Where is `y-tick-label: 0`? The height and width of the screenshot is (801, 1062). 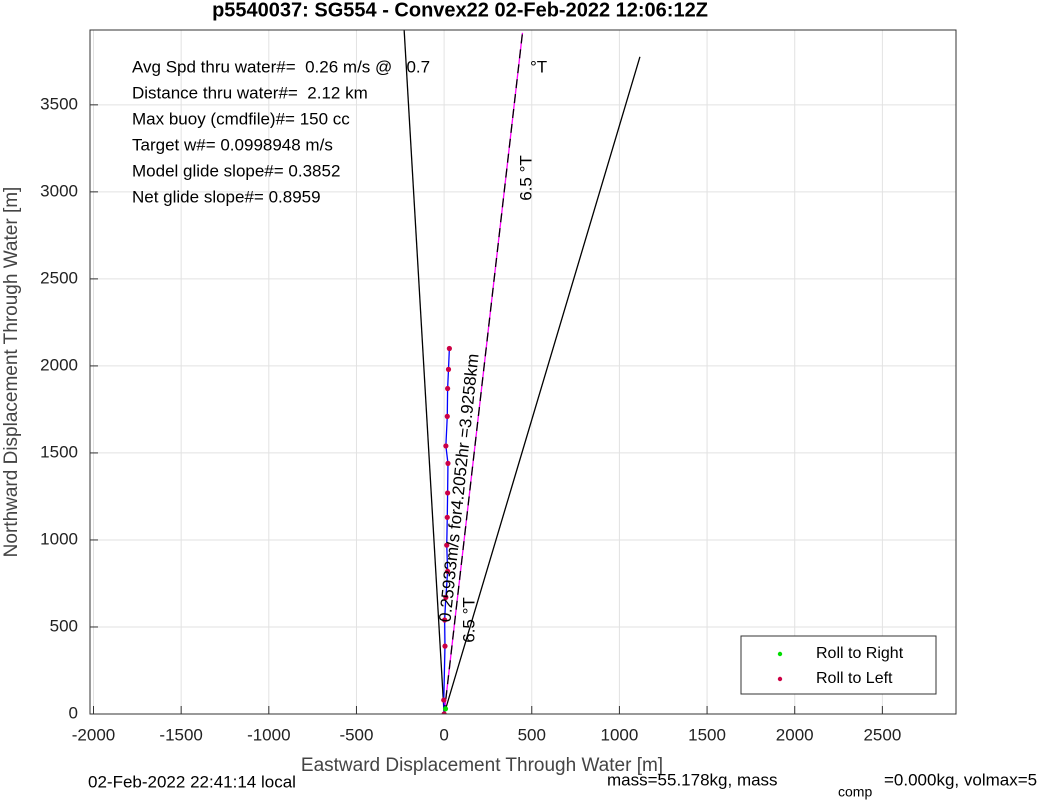 y-tick-label: 0 is located at coordinates (73, 712).